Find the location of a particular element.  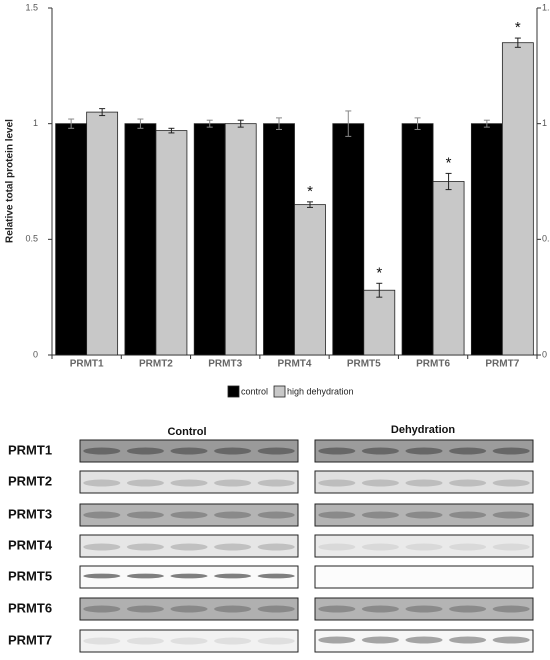

x-tick-label: PRMT5 is located at coordinates (364, 364).